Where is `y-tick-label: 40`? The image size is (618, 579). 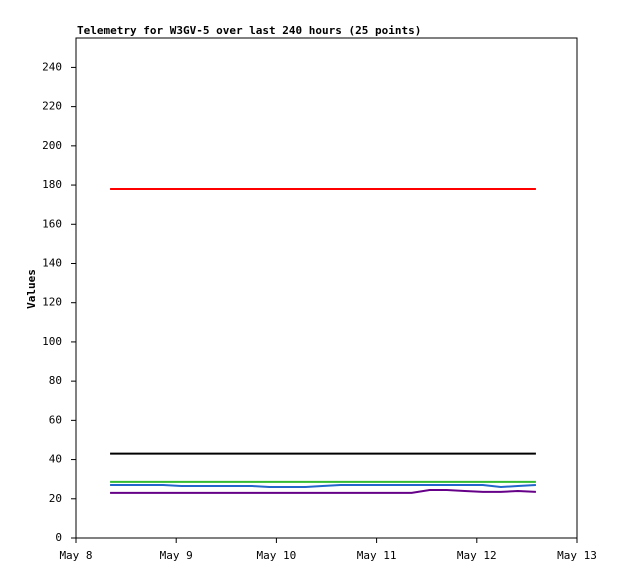
y-tick-label: 40 is located at coordinates (55, 459).